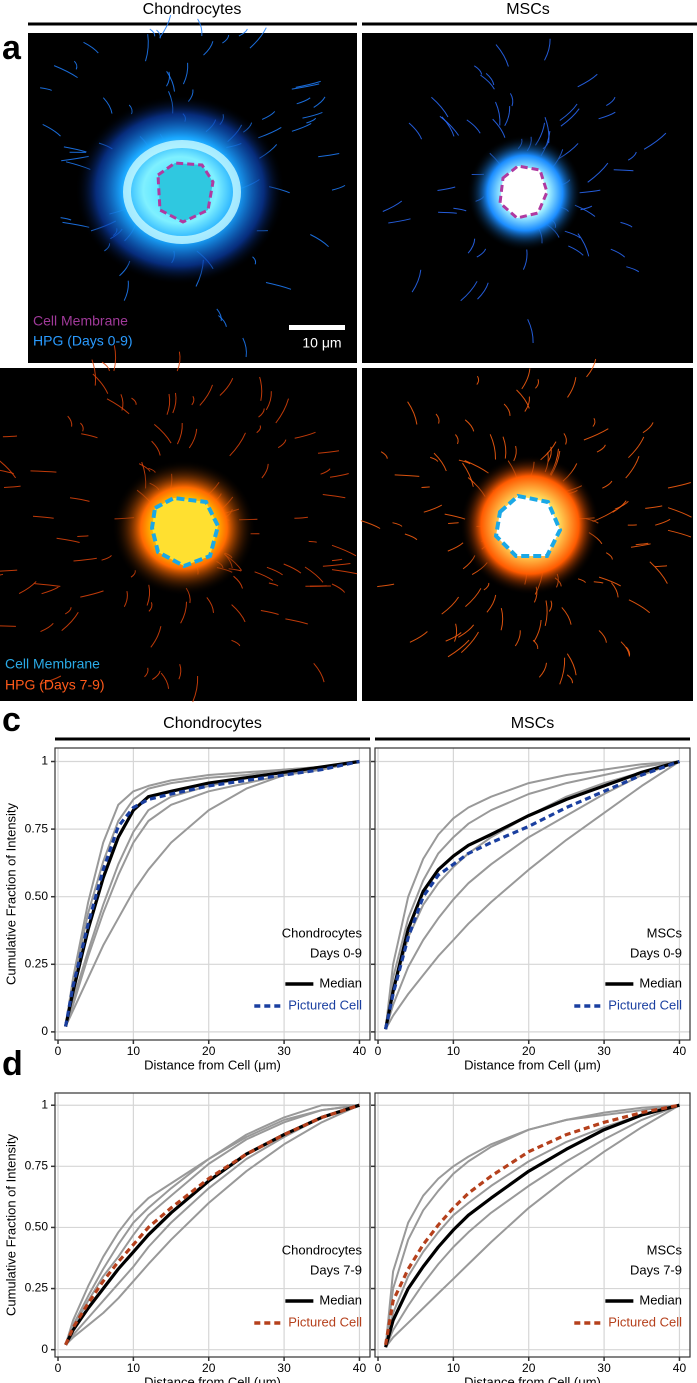 The image size is (697, 1383). I want to click on scale-bar, so click(317, 327).